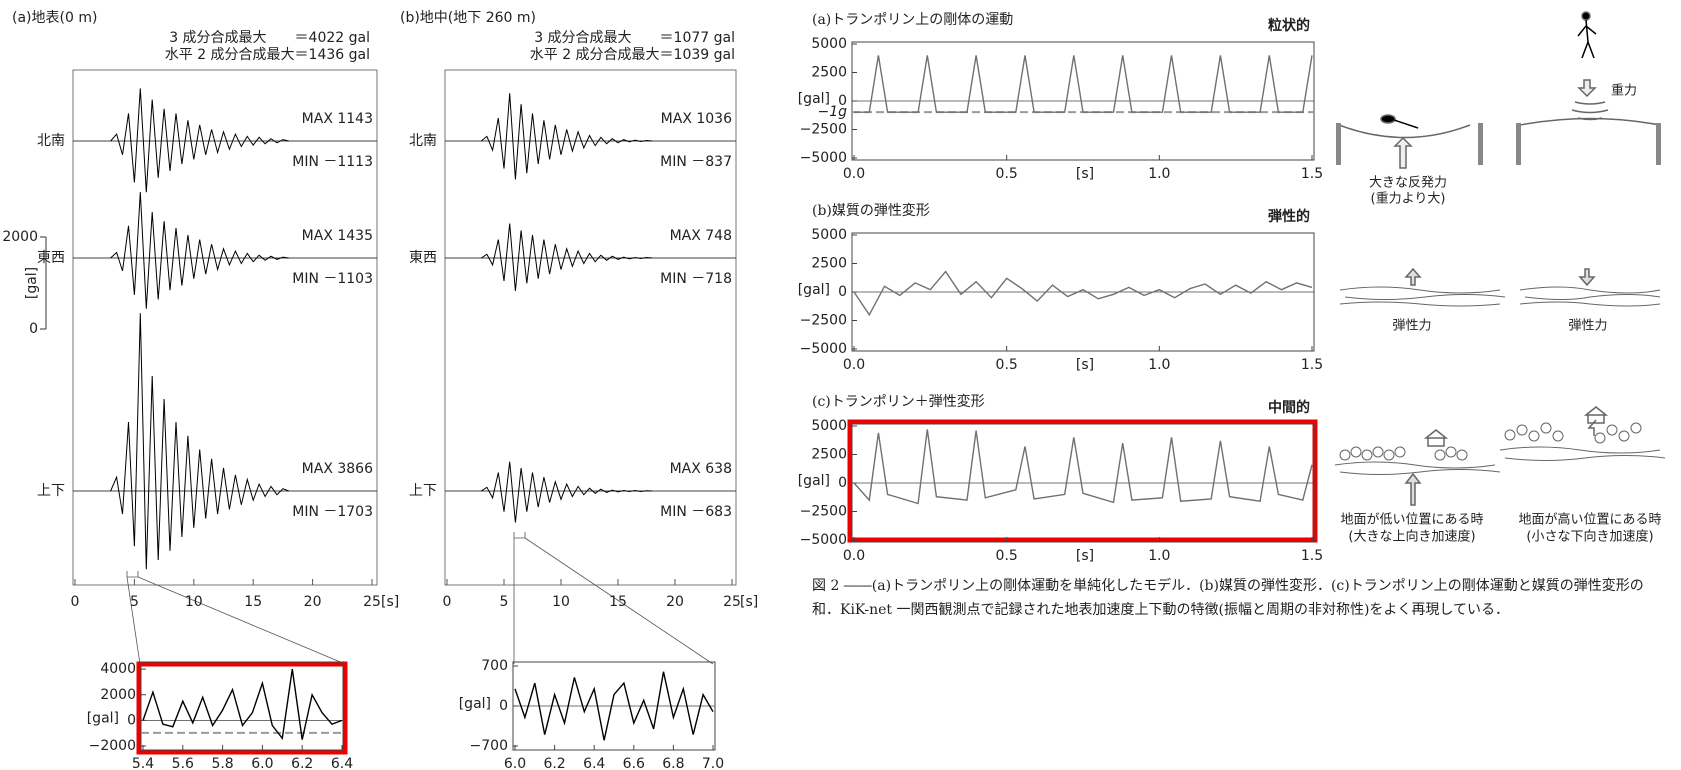  Describe the element at coordinates (1589, 537) in the screenshot. I see `illus-label: (小さな下向き加速度)` at that location.